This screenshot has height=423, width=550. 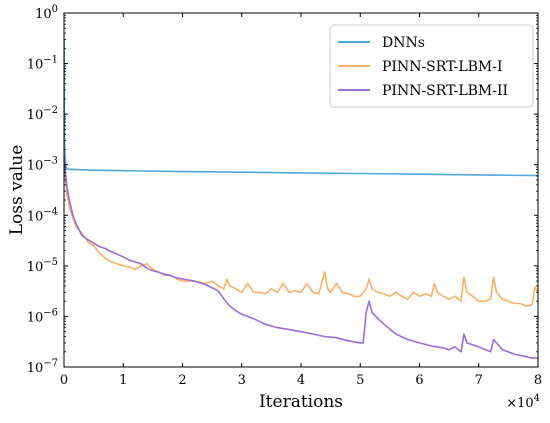 What do you see at coordinates (519, 403) in the screenshot?
I see `x-multiplier-base: ×10` at bounding box center [519, 403].